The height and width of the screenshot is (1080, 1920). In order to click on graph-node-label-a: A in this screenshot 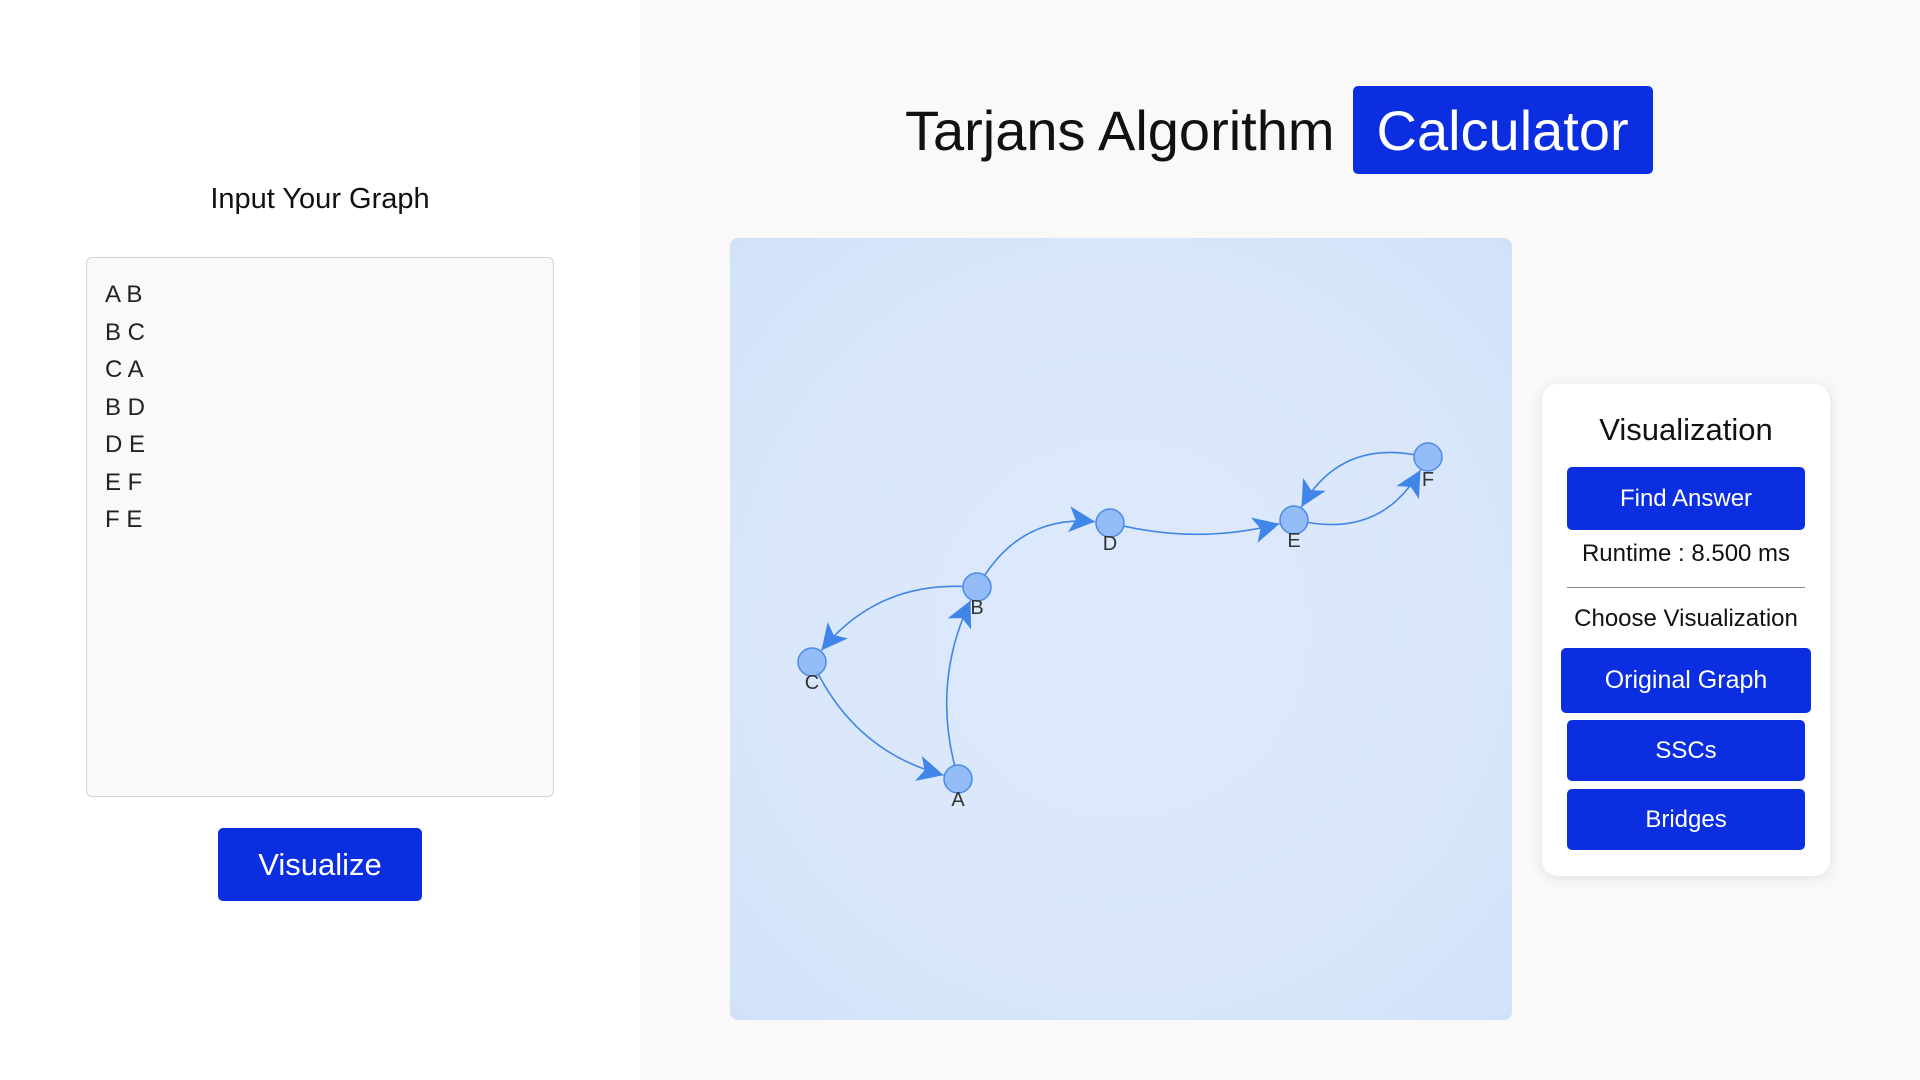, I will do `click(958, 800)`.